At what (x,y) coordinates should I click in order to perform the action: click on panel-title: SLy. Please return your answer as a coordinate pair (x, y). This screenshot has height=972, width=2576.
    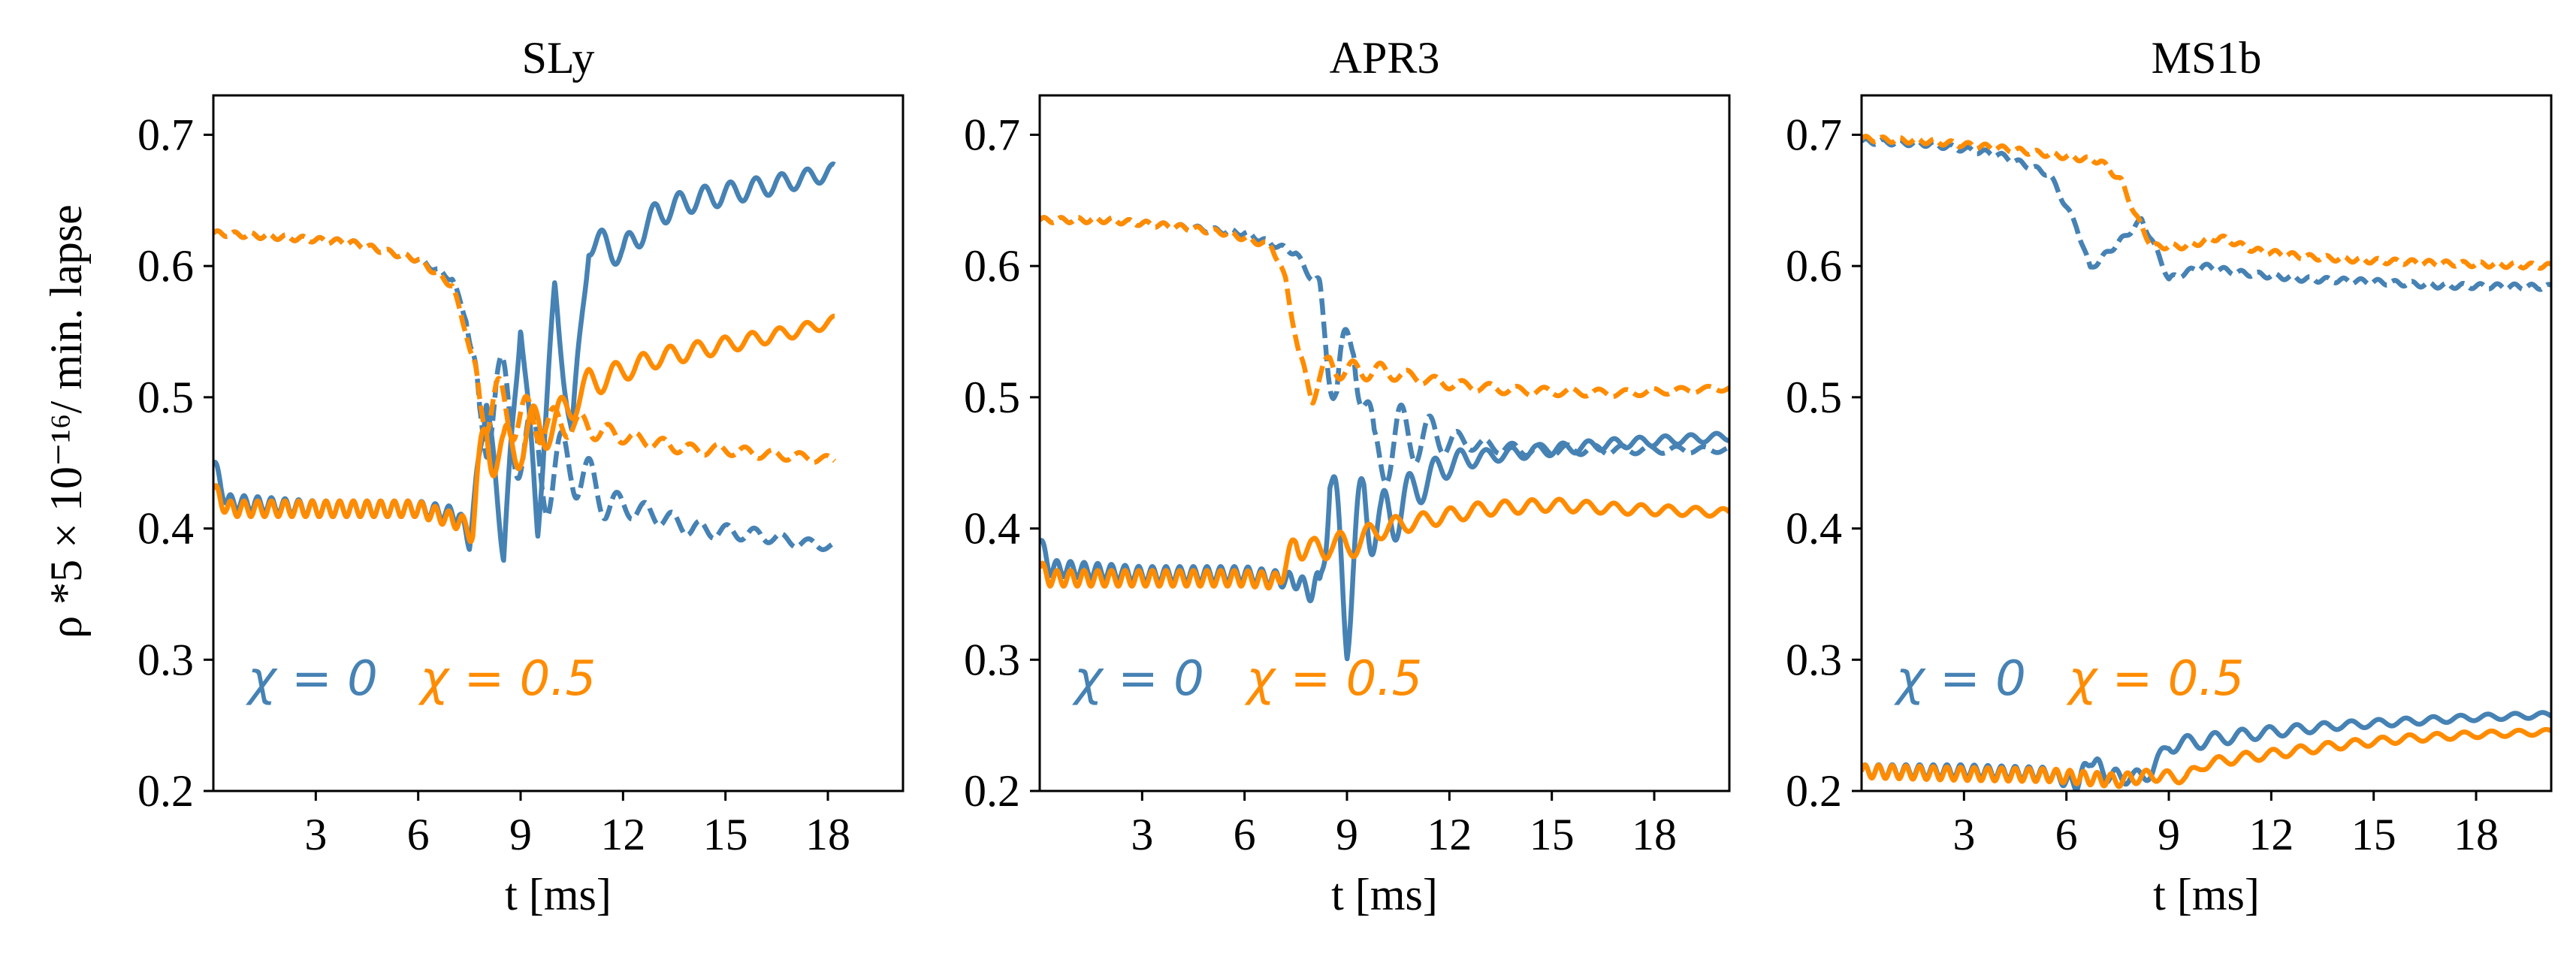
    Looking at the image, I should click on (558, 58).